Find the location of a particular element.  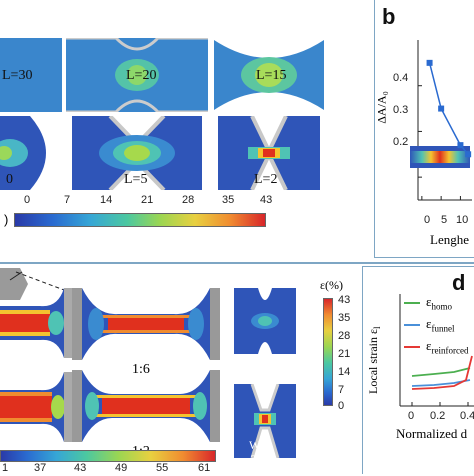

strain-colorbar-c is located at coordinates (328, 352).